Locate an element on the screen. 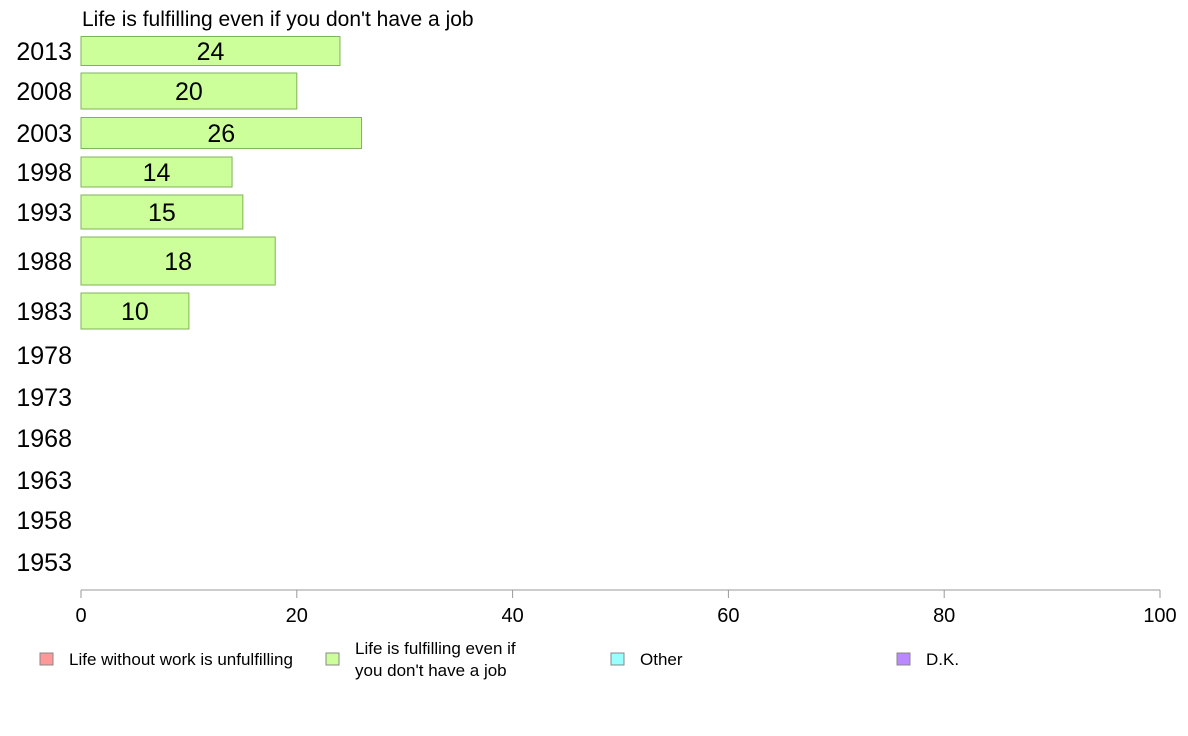 This screenshot has width=1188, height=736. x-tick-label-100: 100 is located at coordinates (1159, 616).